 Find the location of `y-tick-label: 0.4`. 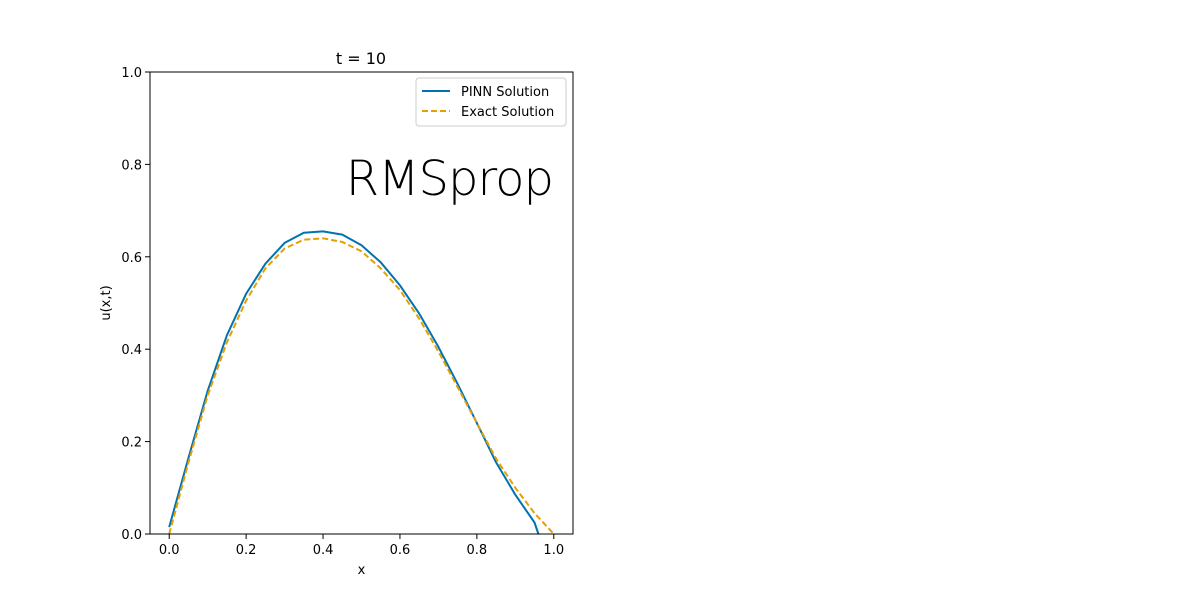

y-tick-label: 0.4 is located at coordinates (131, 350).